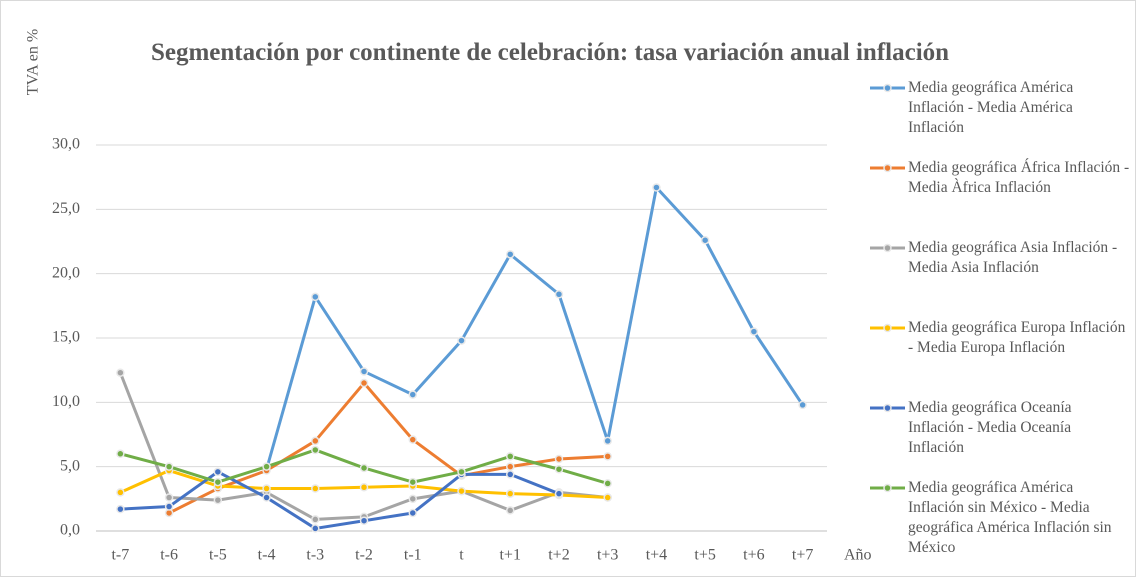 This screenshot has height=577, width=1136. What do you see at coordinates (413, 555) in the screenshot?
I see `x-tick-label: t-1` at bounding box center [413, 555].